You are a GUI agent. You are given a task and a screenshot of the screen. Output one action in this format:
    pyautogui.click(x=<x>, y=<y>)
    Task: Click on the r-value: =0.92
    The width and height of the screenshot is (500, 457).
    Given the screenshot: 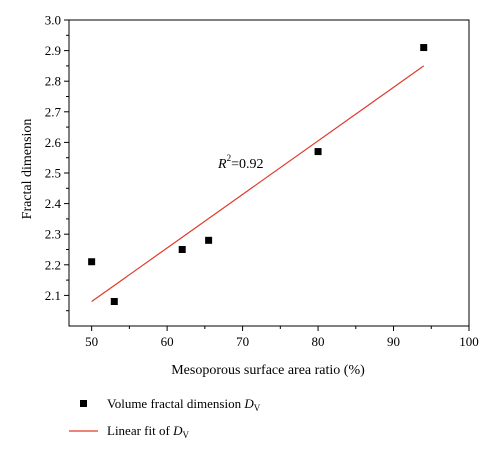 What is the action you would take?
    pyautogui.click(x=247, y=164)
    